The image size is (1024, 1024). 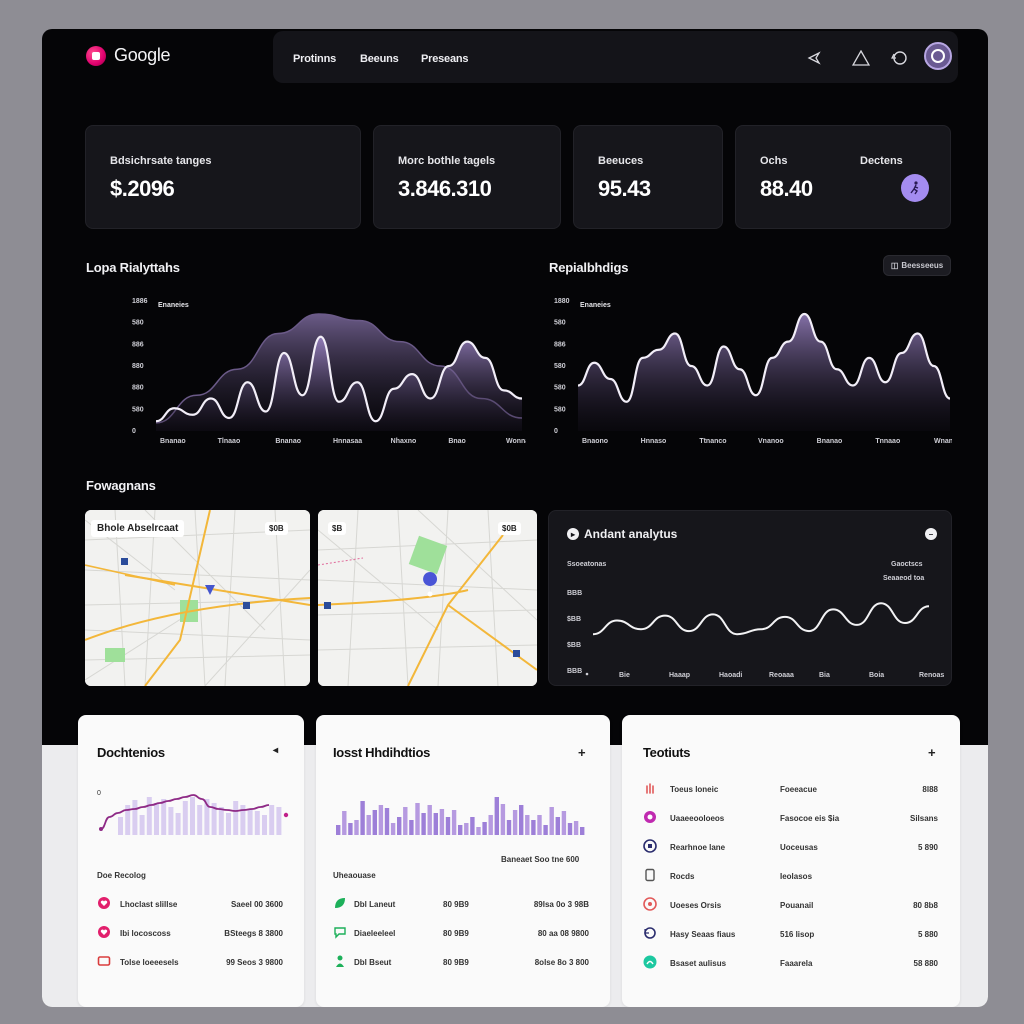 I want to click on list-item: Tolse loeeesels 99 Seos 3 9800, so click(x=191, y=964).